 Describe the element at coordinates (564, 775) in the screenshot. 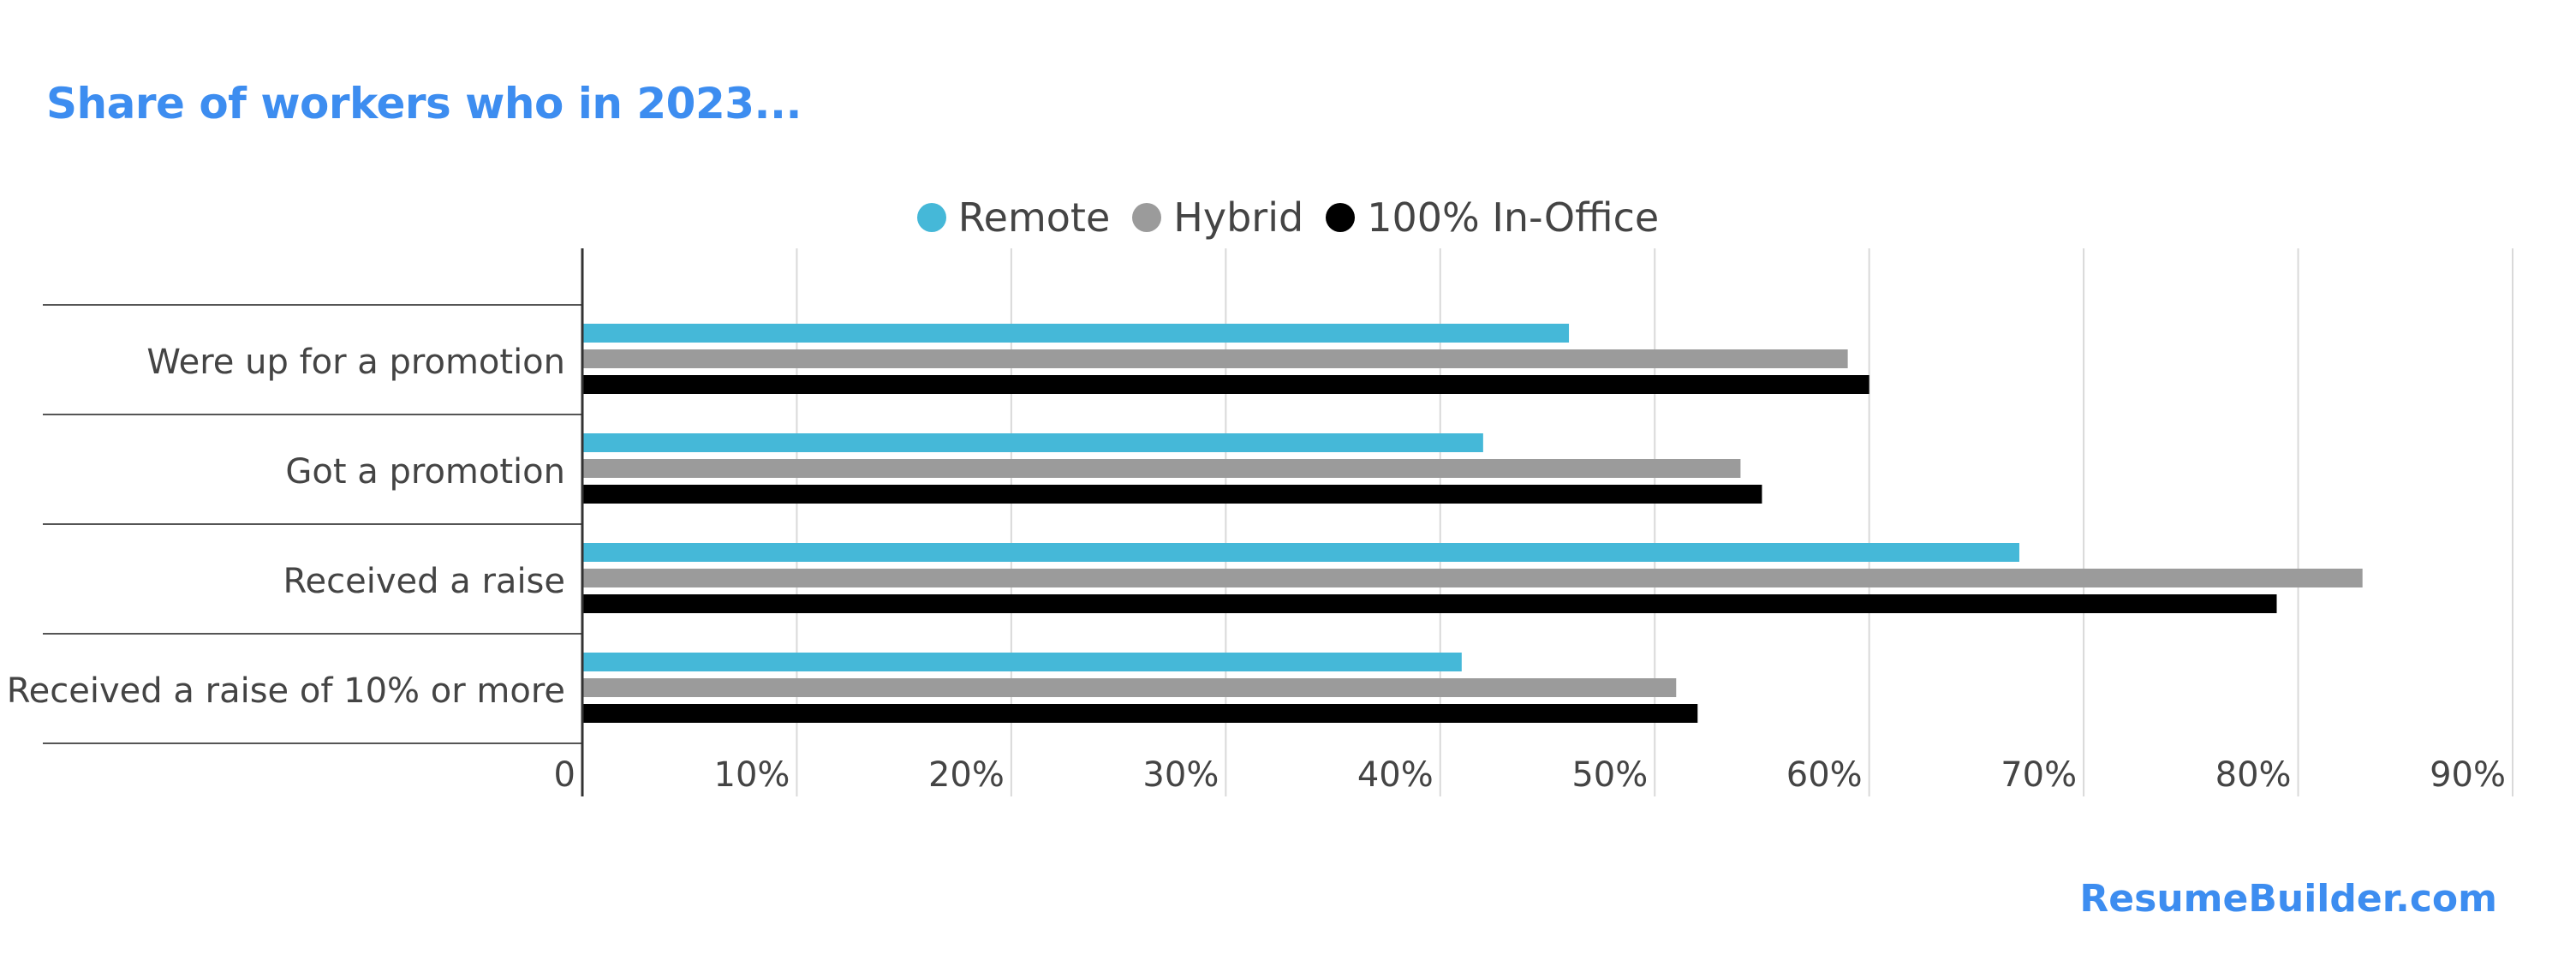

I see `x-tick-label: 0` at that location.